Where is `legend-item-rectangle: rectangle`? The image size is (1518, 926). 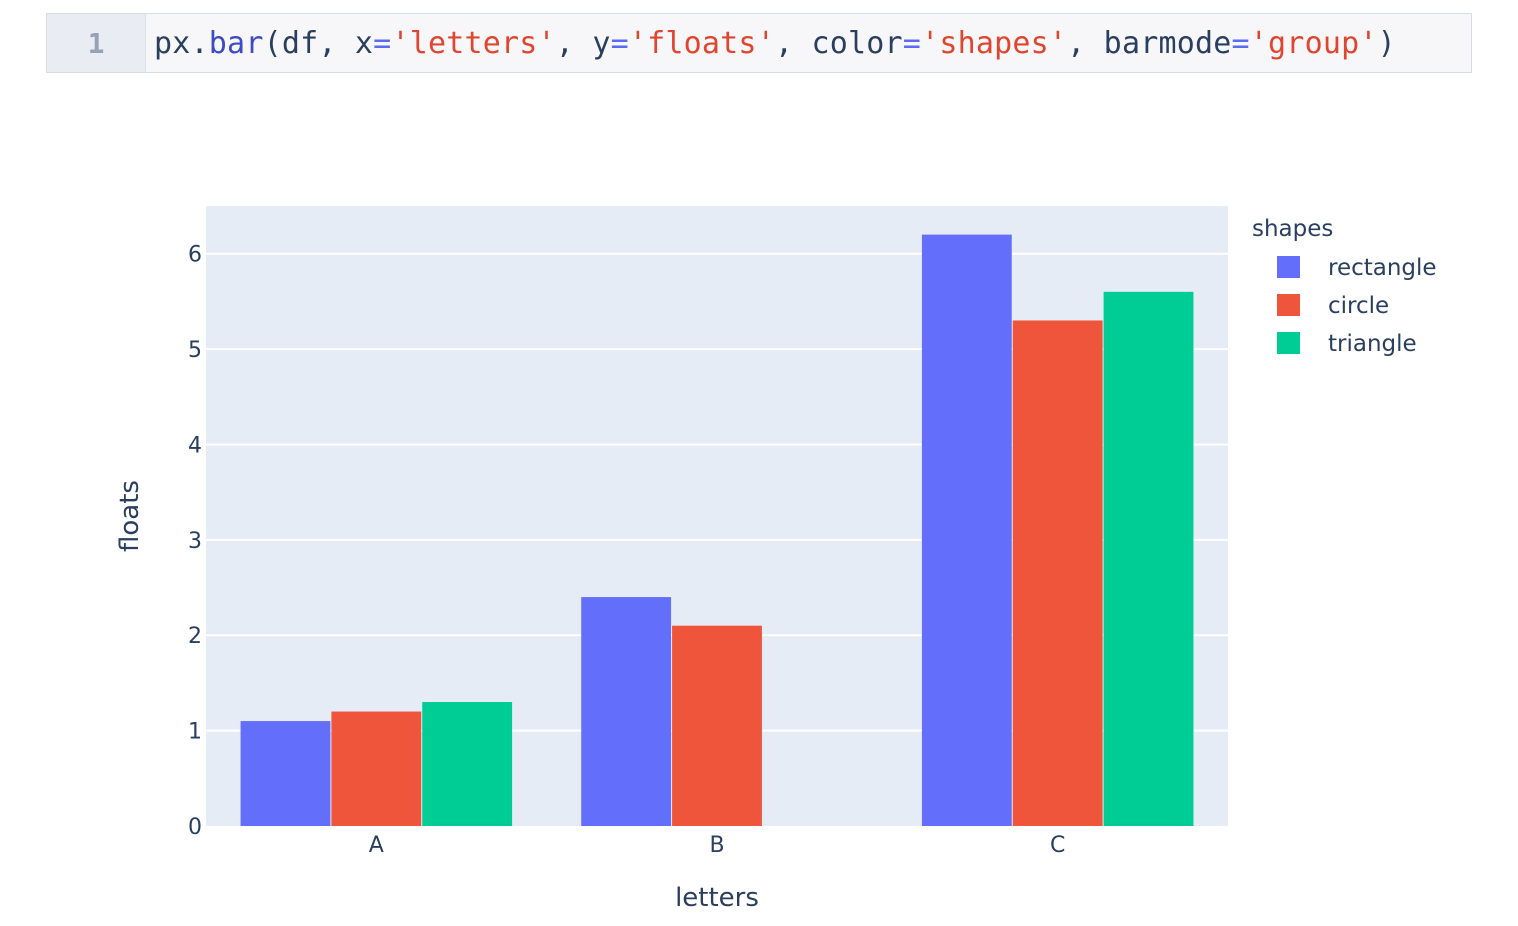 legend-item-rectangle: rectangle is located at coordinates (1382, 268).